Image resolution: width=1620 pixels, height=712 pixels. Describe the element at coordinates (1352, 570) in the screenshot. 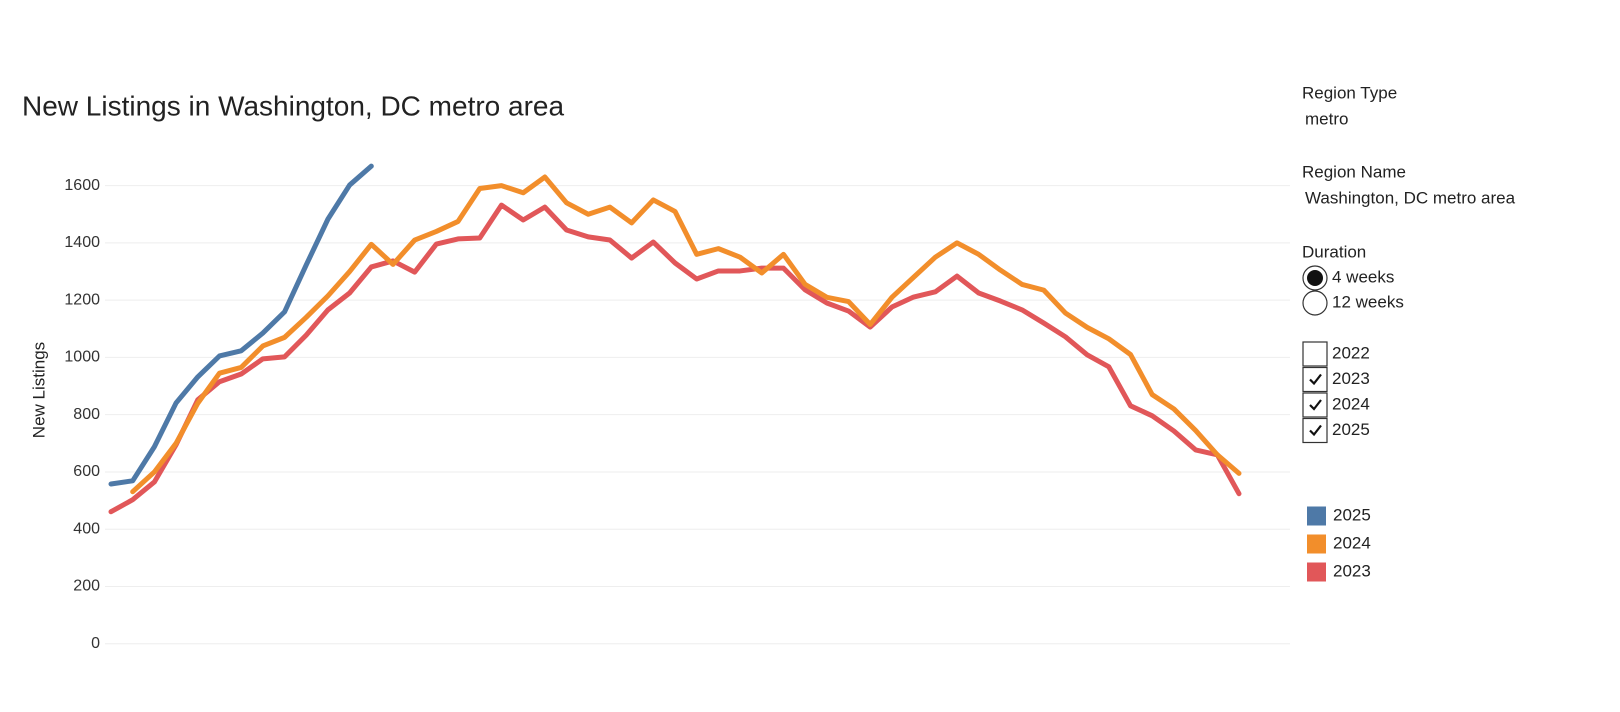

I see `legend-label: 2023` at that location.